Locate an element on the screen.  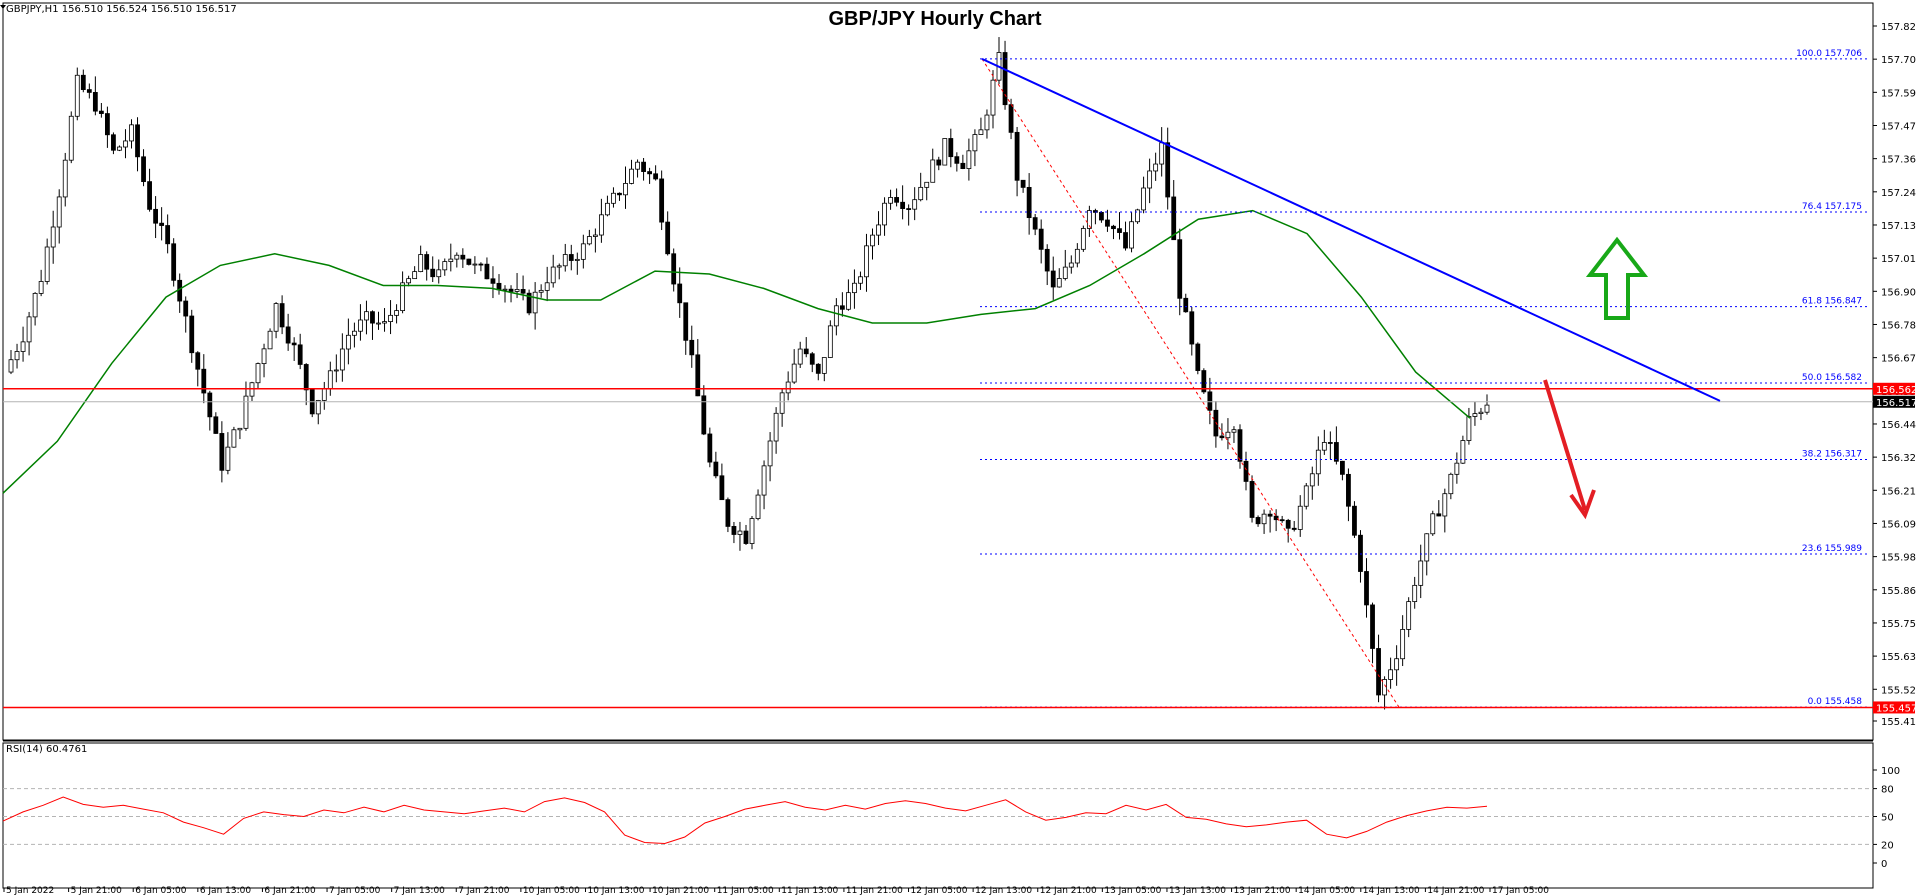
x-tick-label: 10 Jan 05:00 is located at coordinates (551, 891).